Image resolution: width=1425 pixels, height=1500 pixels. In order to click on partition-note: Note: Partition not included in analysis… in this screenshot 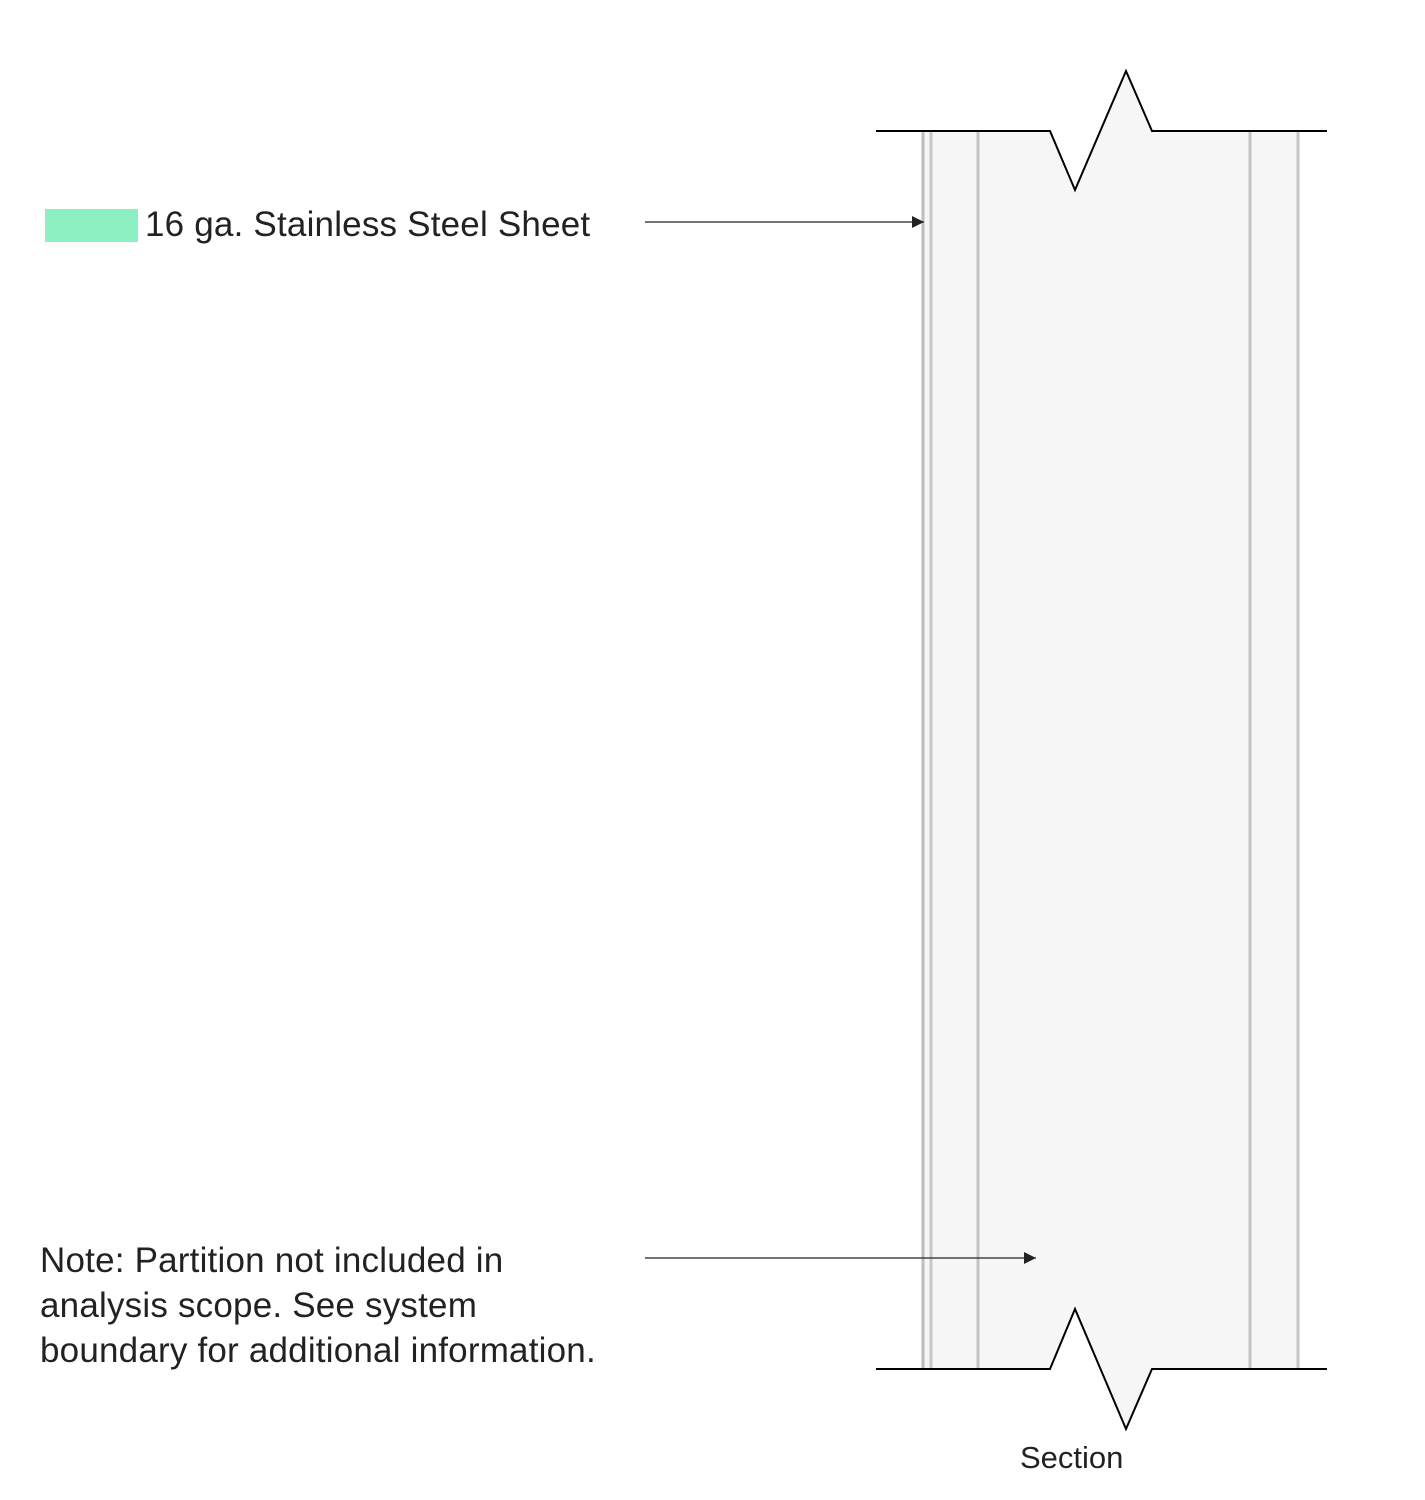, I will do `click(318, 1305)`.